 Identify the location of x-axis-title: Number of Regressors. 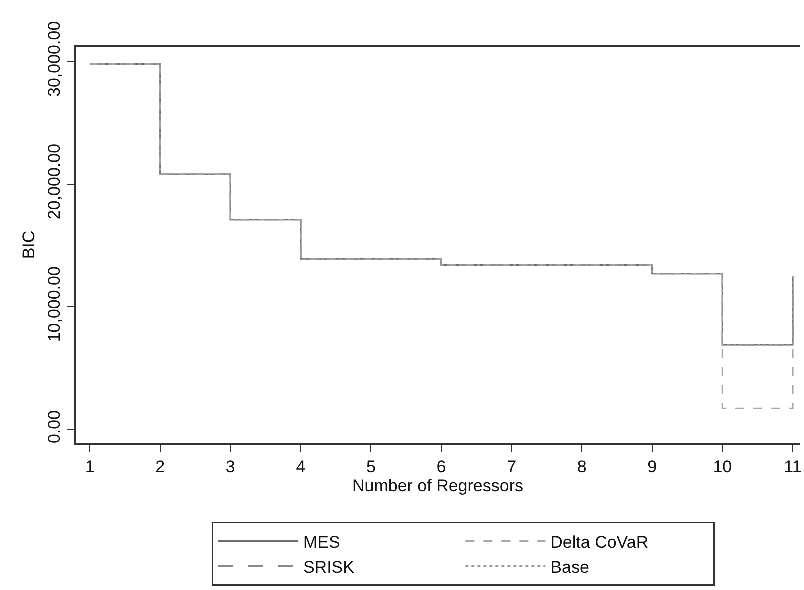
(438, 486).